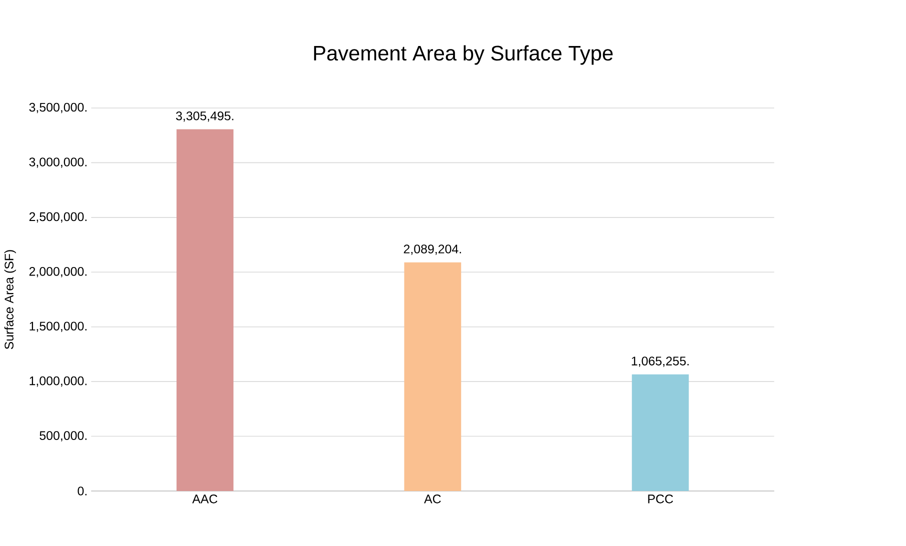  What do you see at coordinates (10, 300) in the screenshot?
I see `y-axis-title: Surface Area (SF)` at bounding box center [10, 300].